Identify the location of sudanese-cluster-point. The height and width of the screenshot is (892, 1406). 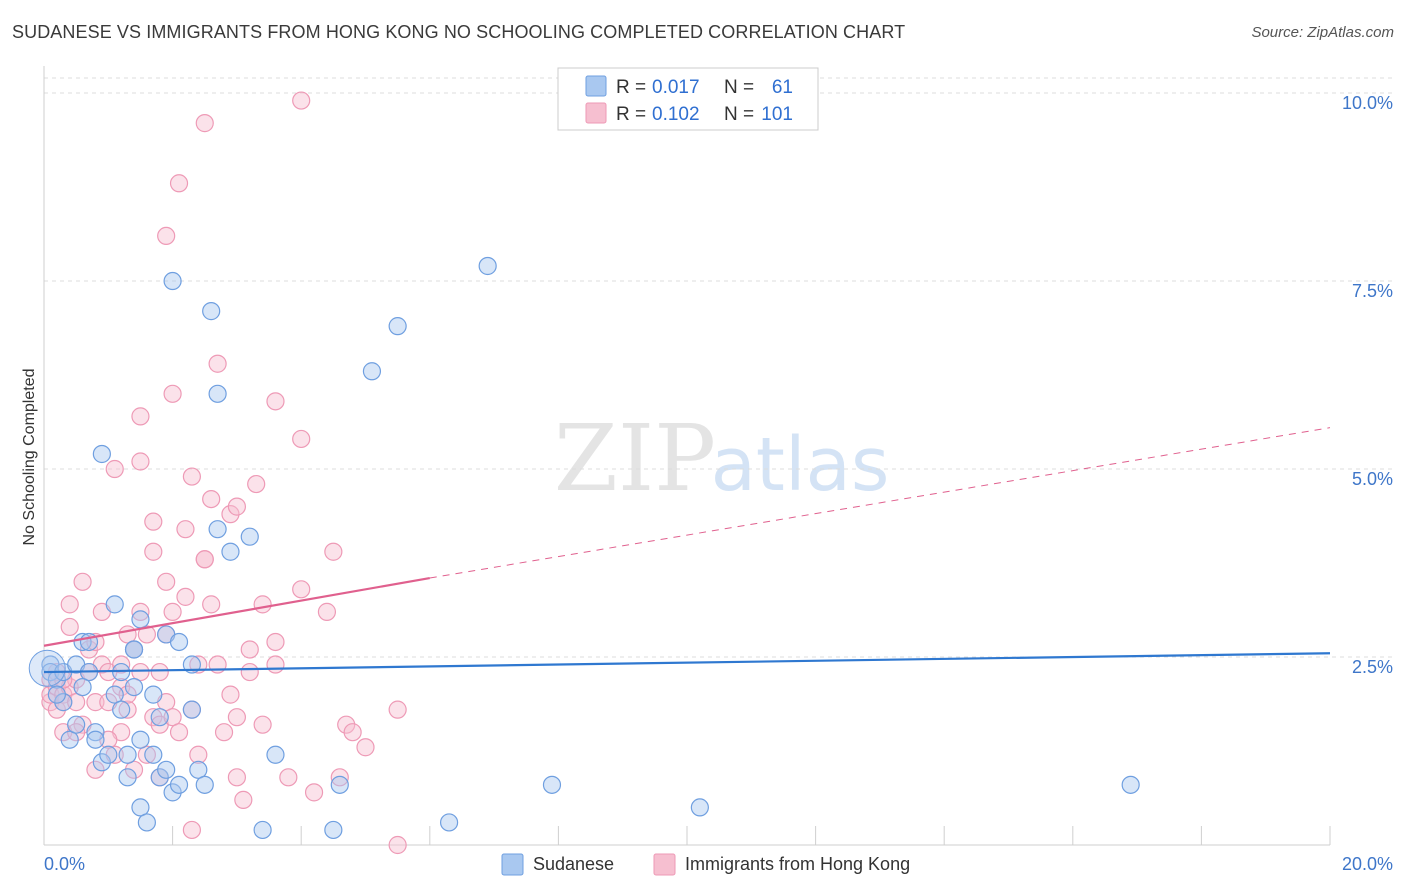
(47, 668).